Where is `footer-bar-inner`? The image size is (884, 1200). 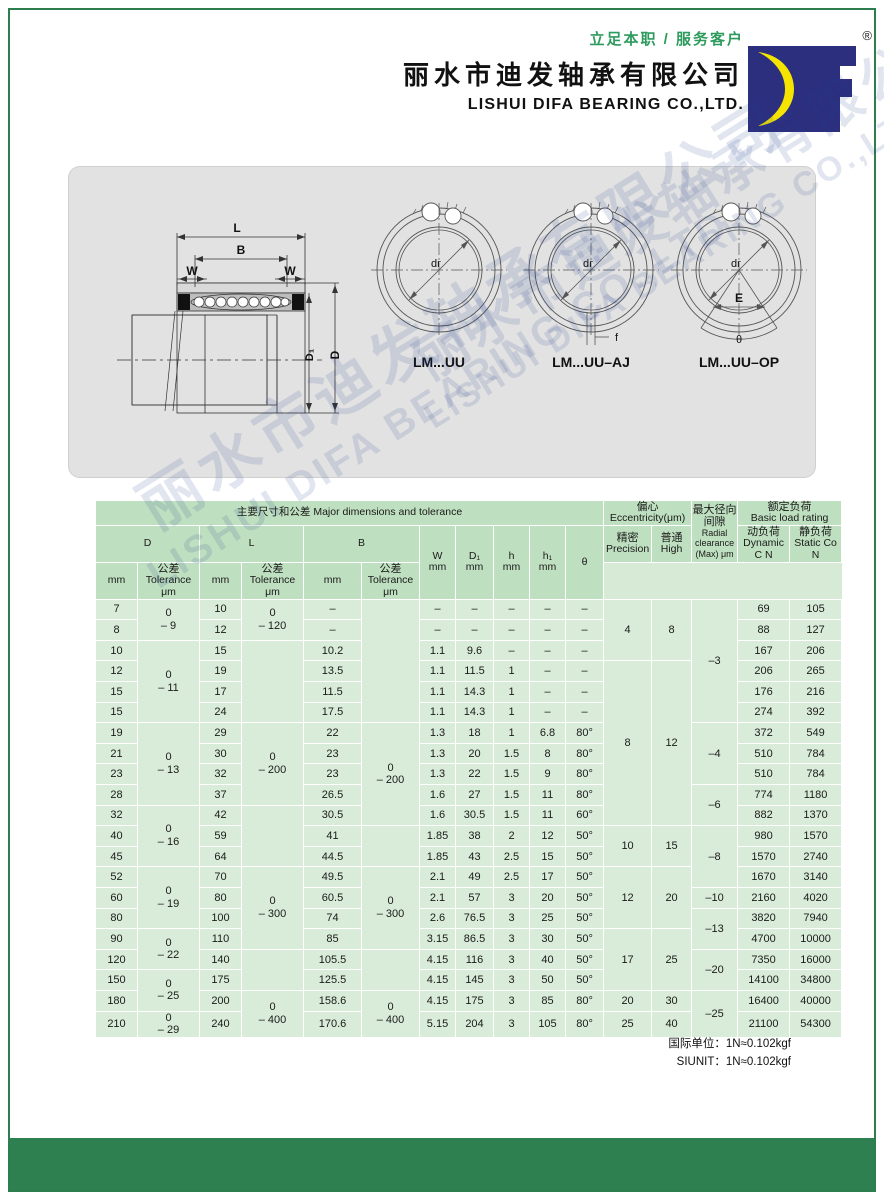
footer-bar-inner is located at coordinates (442, 1165).